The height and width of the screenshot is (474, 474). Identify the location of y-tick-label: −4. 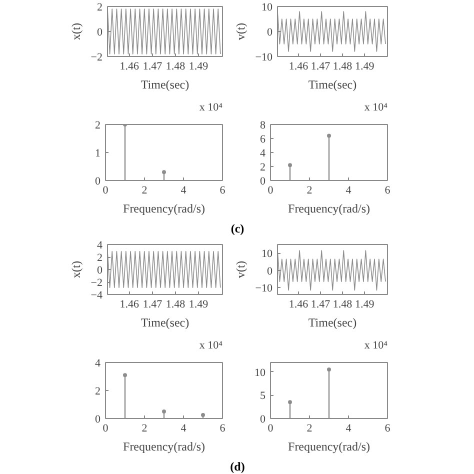
(96, 296).